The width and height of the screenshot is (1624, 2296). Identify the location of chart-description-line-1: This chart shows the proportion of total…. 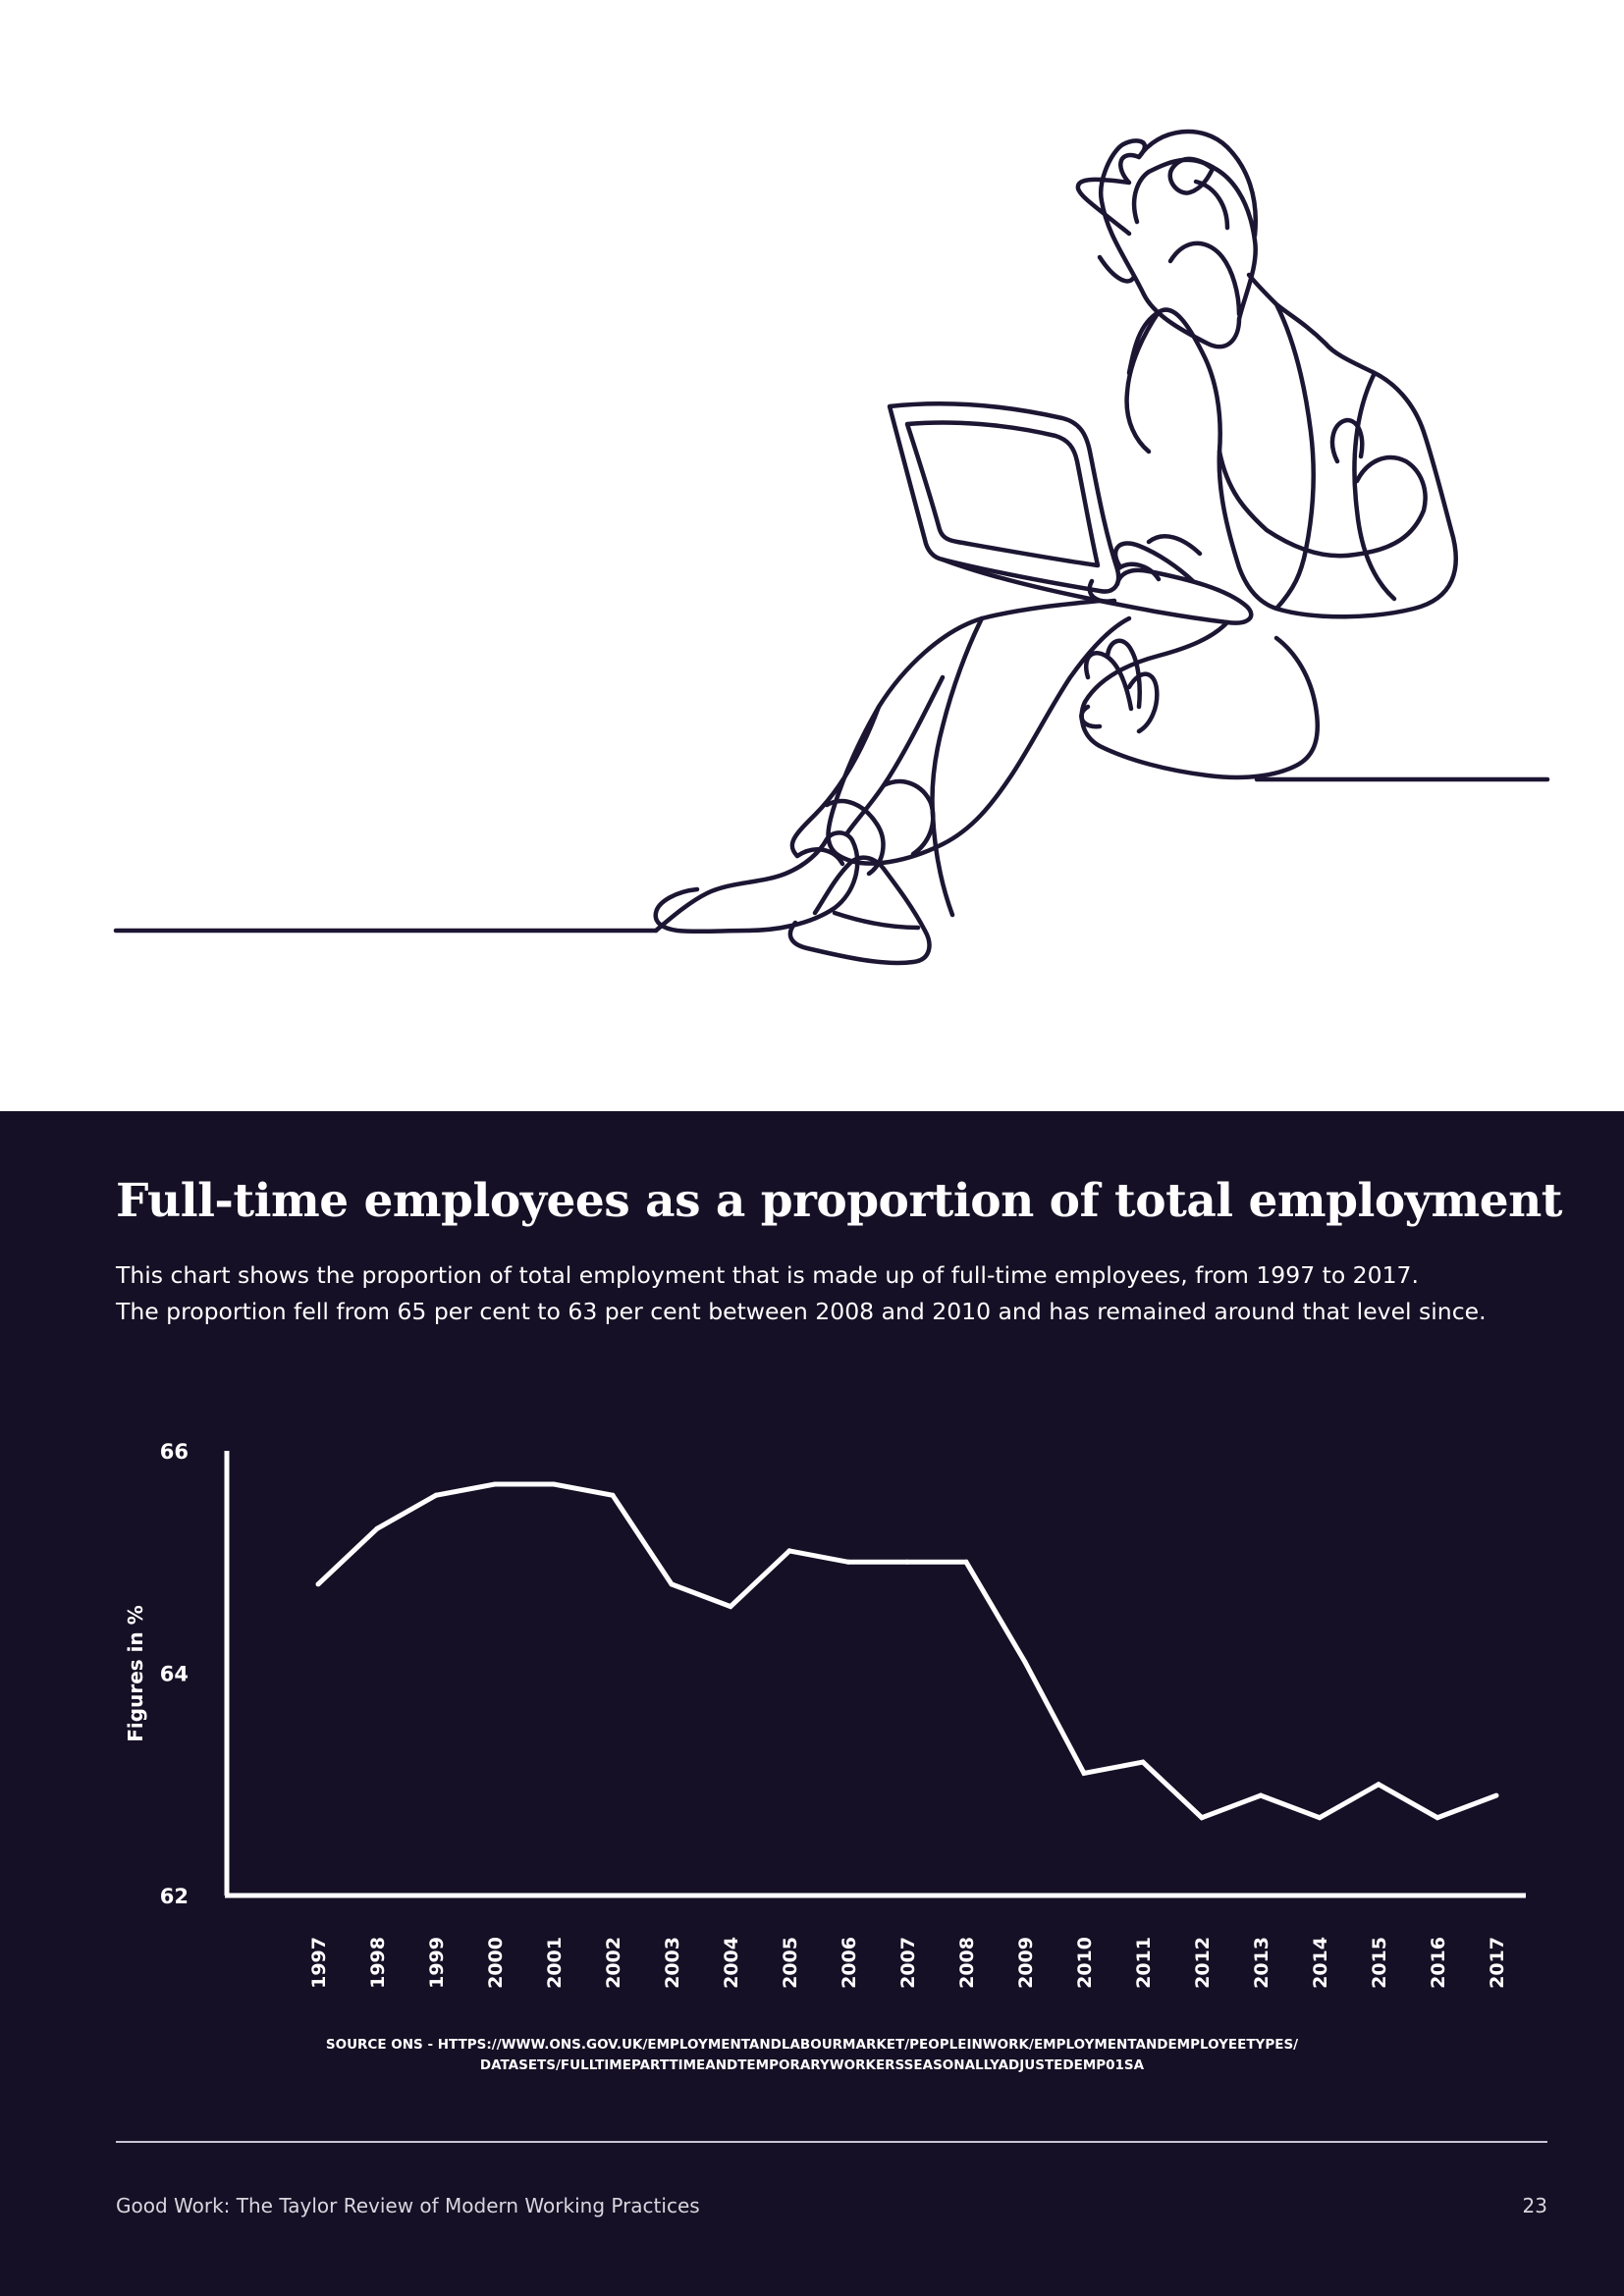
(767, 1275).